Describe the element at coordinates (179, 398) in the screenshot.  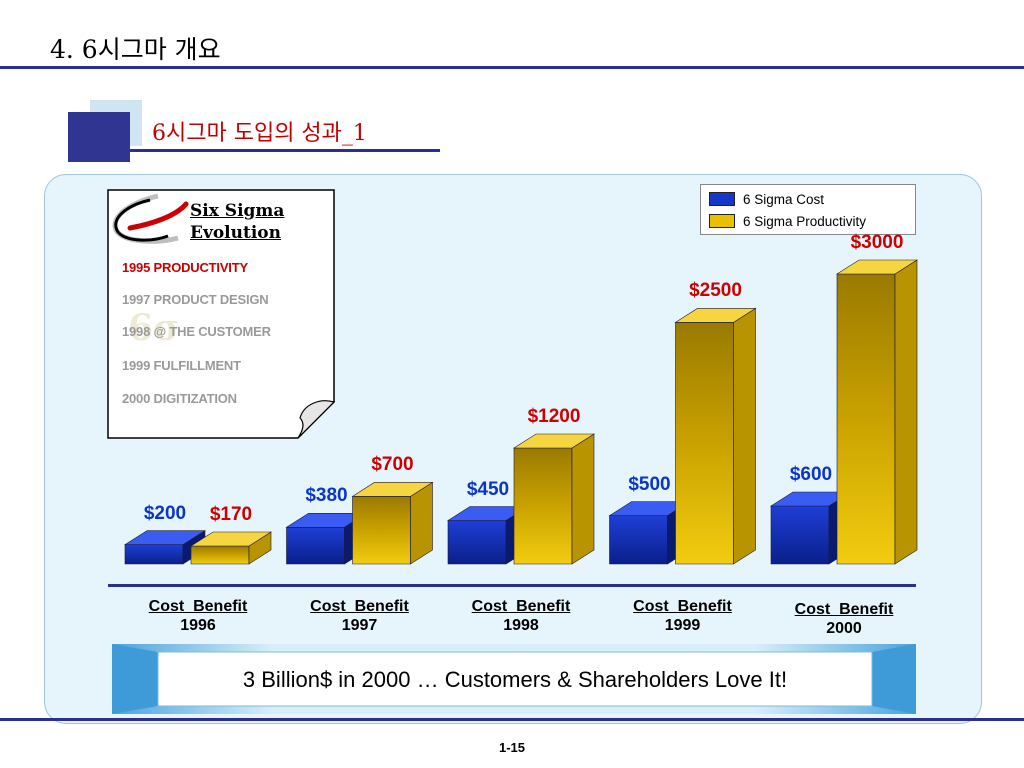
I see `milestone-2000: 2000 DIGITIZATION` at that location.